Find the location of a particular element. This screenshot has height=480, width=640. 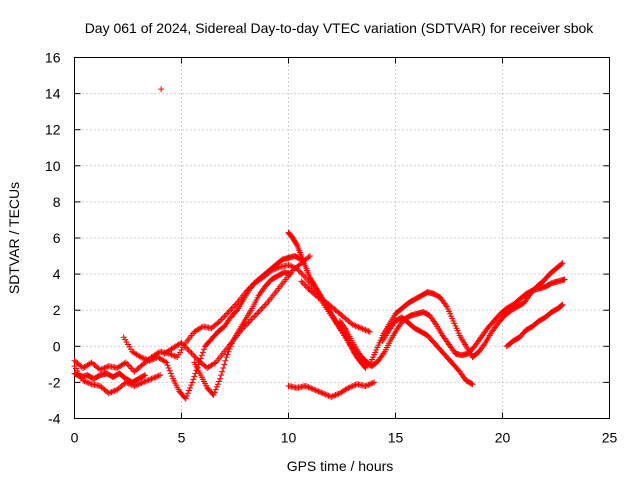

y-axis-title: SDTVAR / TECUs is located at coordinates (14, 238).